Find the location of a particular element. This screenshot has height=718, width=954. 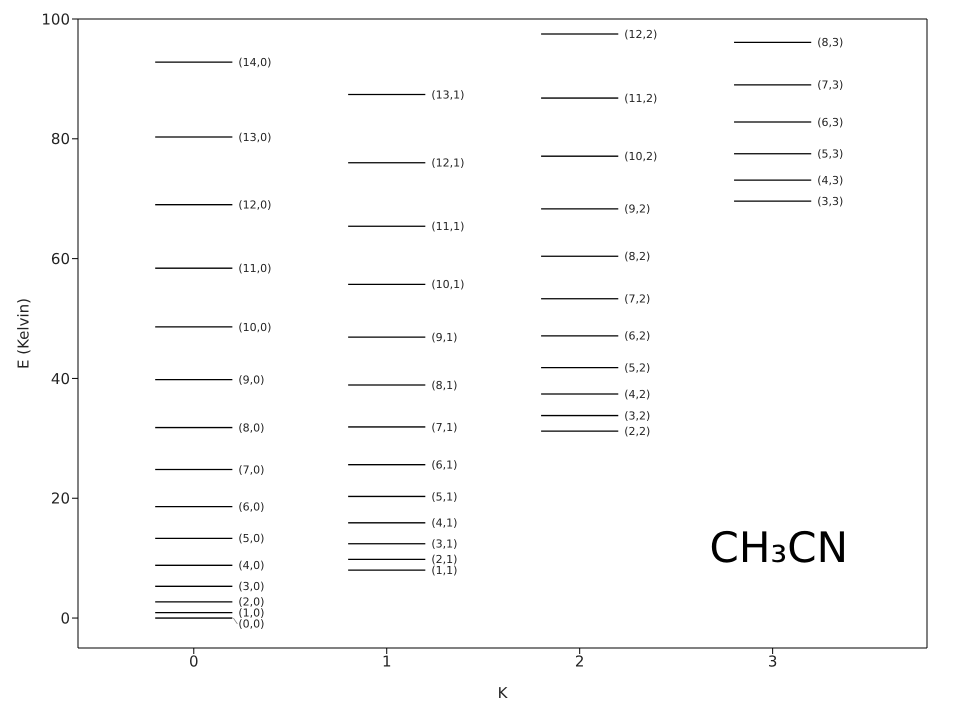

y-tick-label: 80 is located at coordinates (60, 139).